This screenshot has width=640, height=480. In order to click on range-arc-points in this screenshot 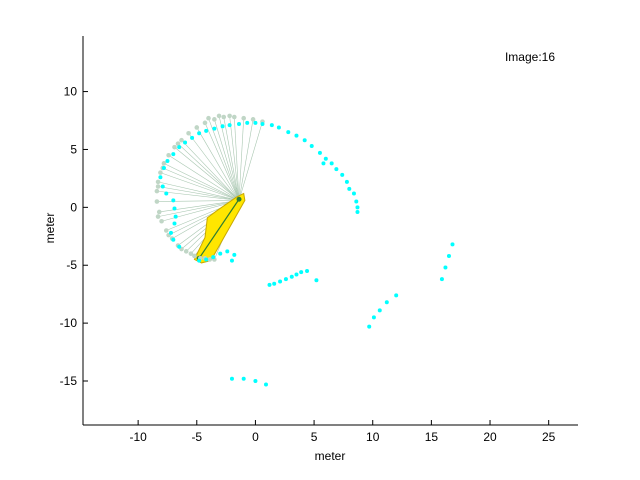, I will do `click(209, 187)`.